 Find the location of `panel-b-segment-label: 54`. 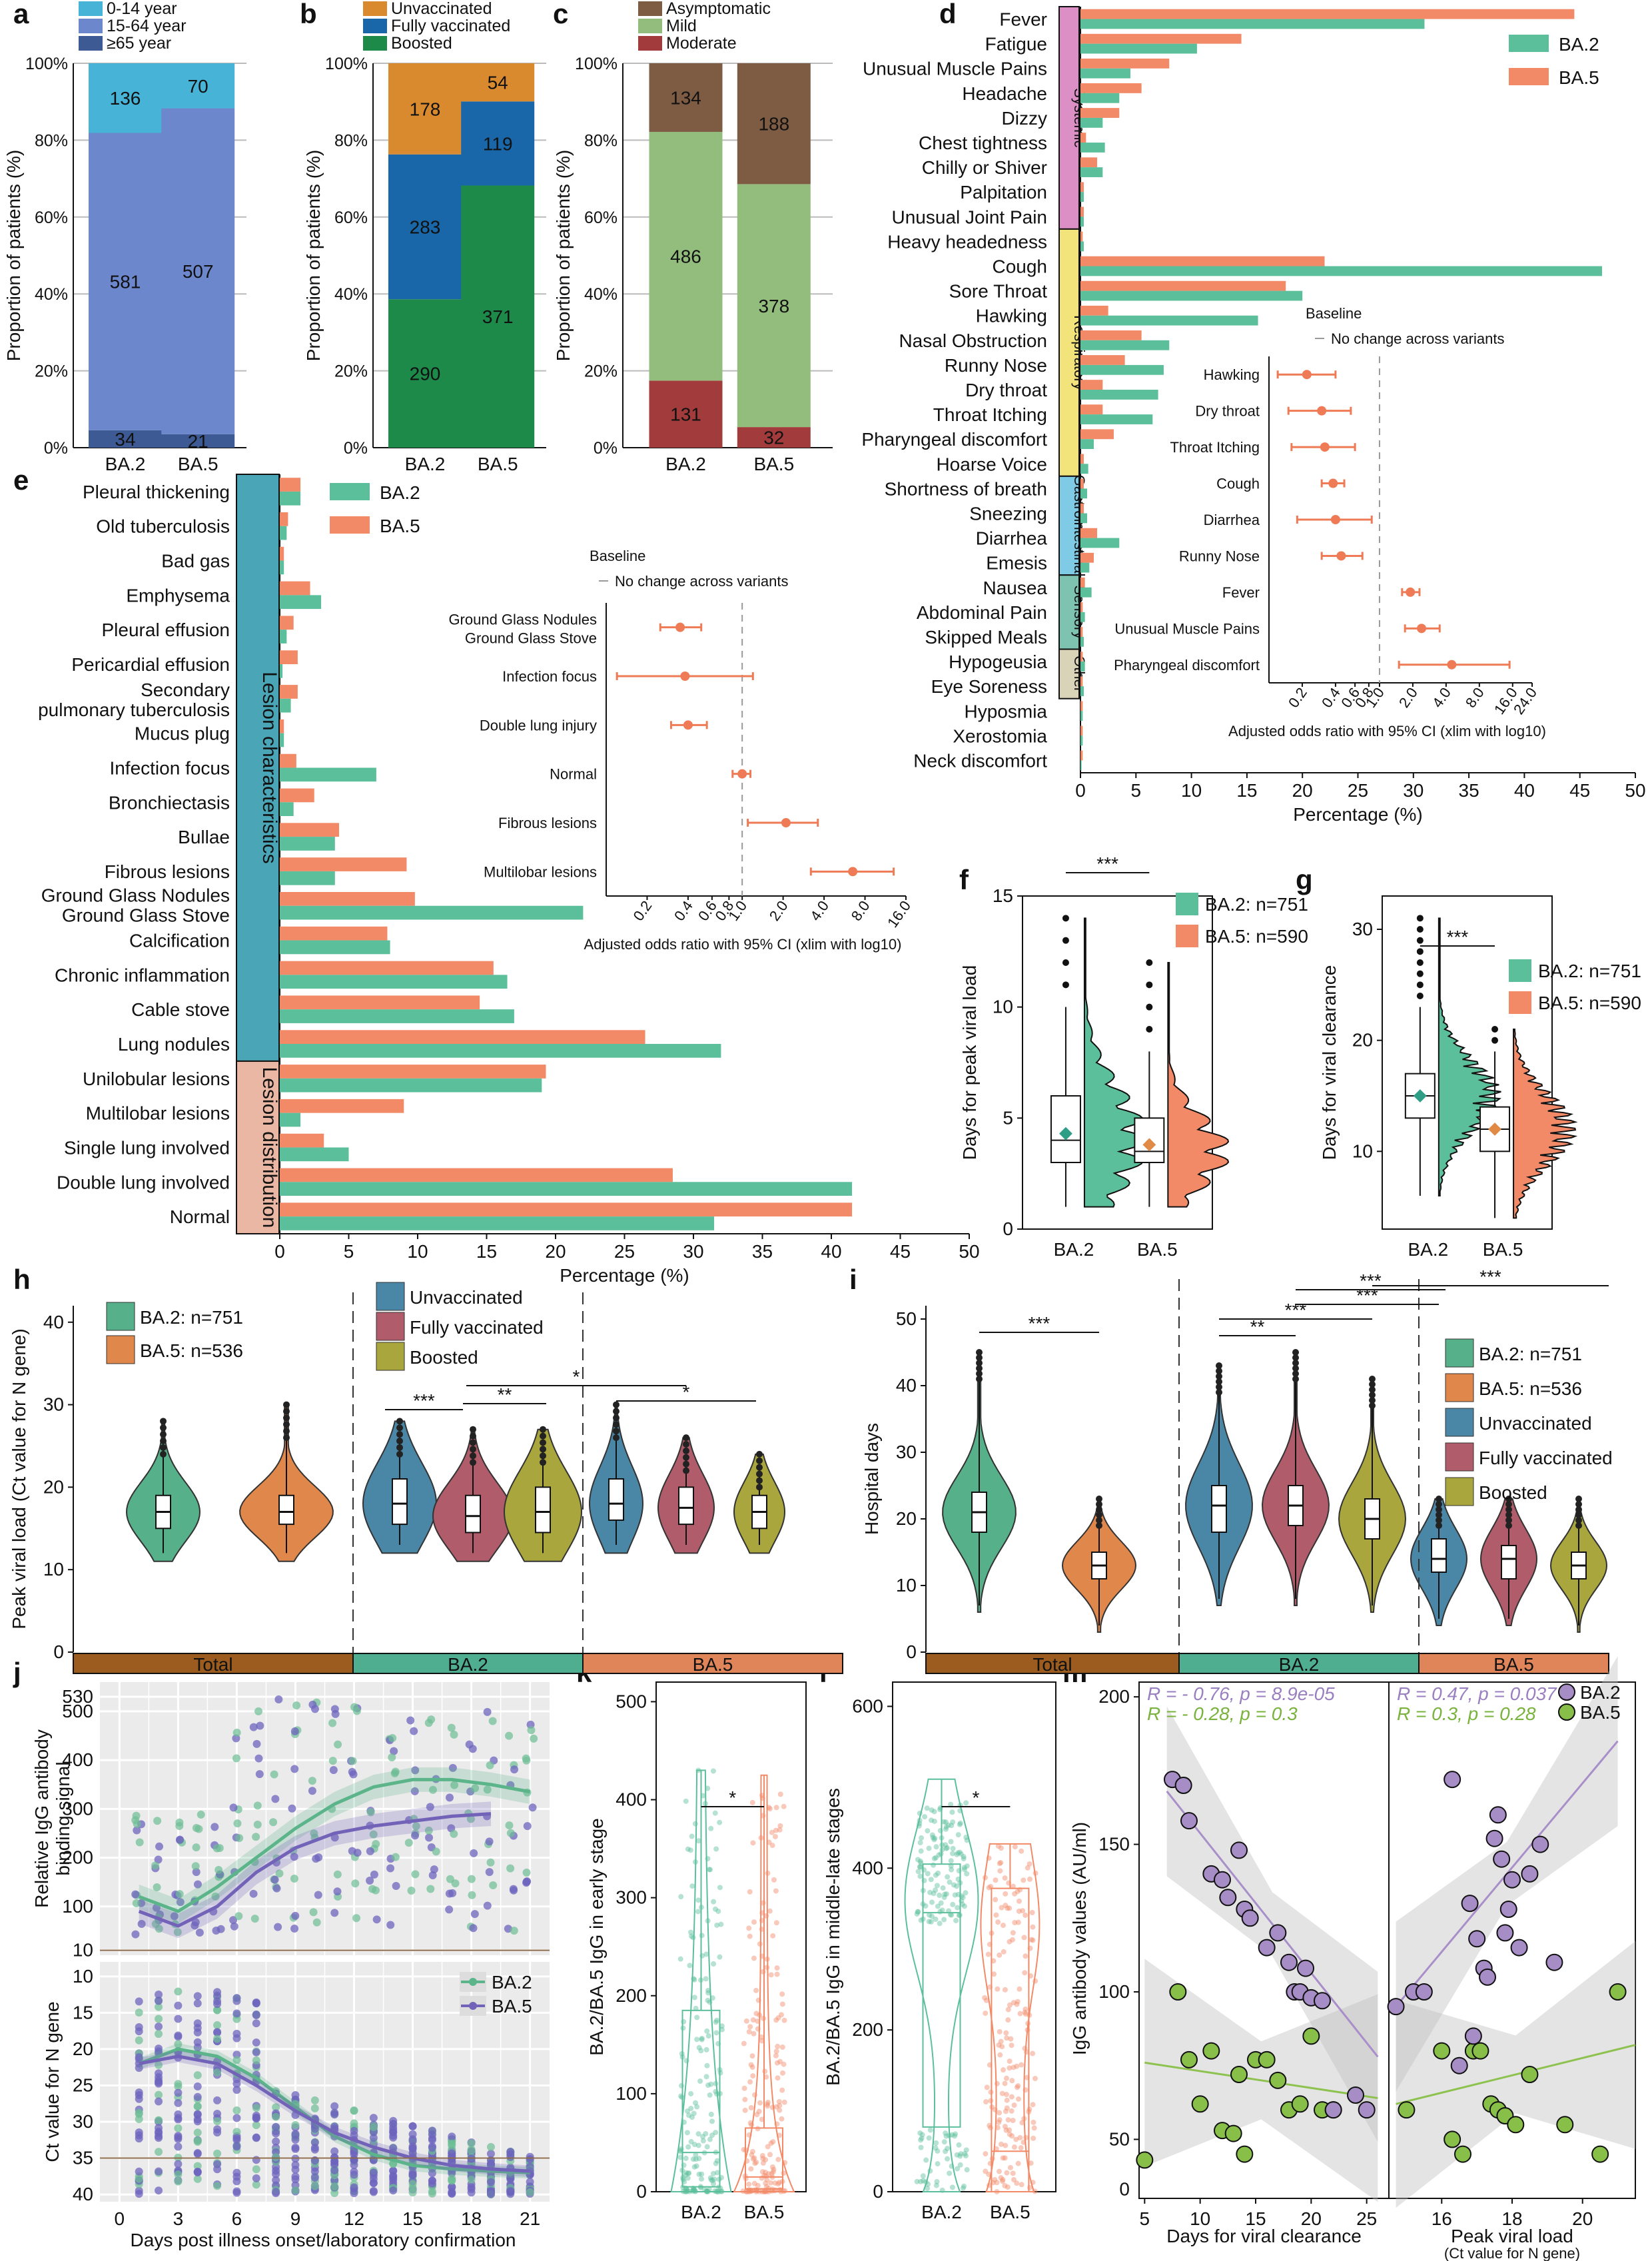

panel-b-segment-label: 54 is located at coordinates (498, 83).